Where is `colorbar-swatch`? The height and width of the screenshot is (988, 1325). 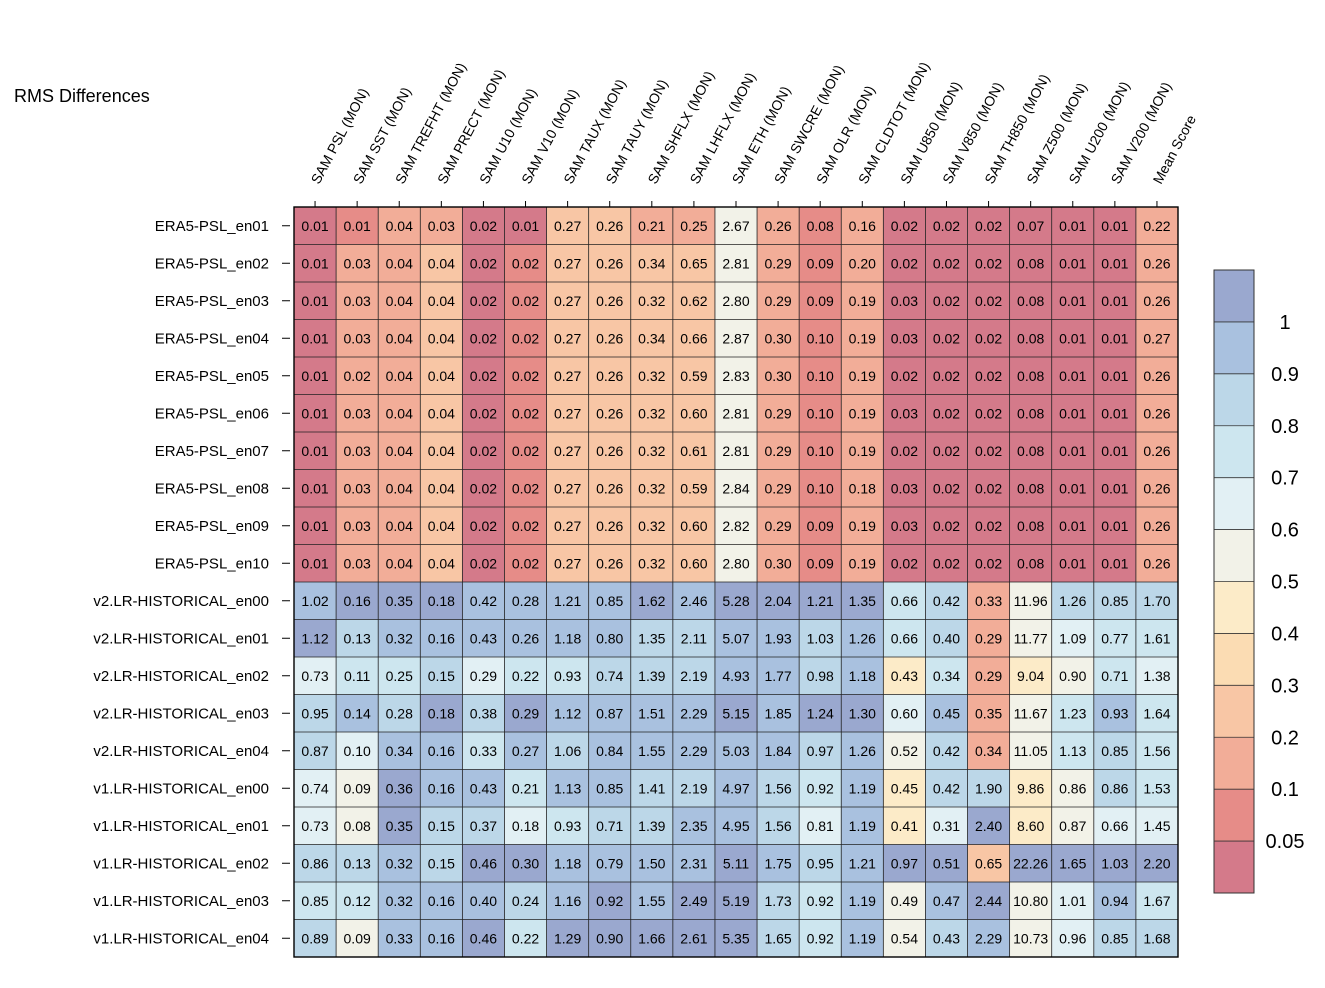 colorbar-swatch is located at coordinates (1234, 607).